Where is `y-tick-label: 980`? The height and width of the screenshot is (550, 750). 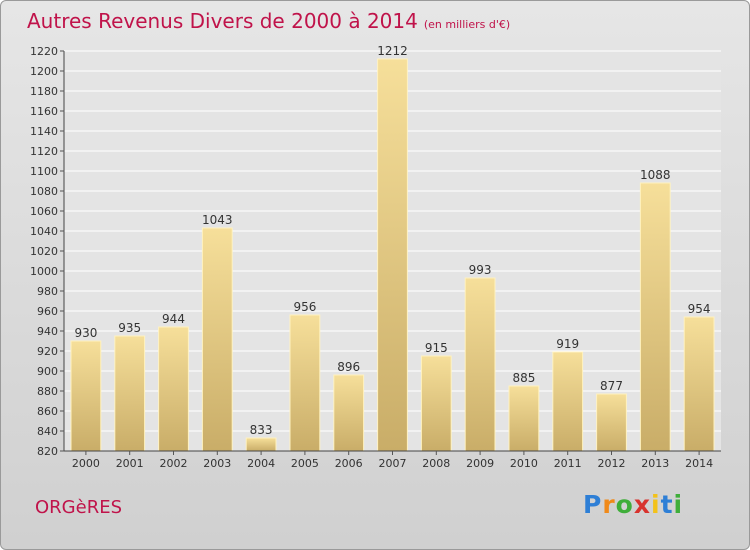 y-tick-label: 980 is located at coordinates (47, 291).